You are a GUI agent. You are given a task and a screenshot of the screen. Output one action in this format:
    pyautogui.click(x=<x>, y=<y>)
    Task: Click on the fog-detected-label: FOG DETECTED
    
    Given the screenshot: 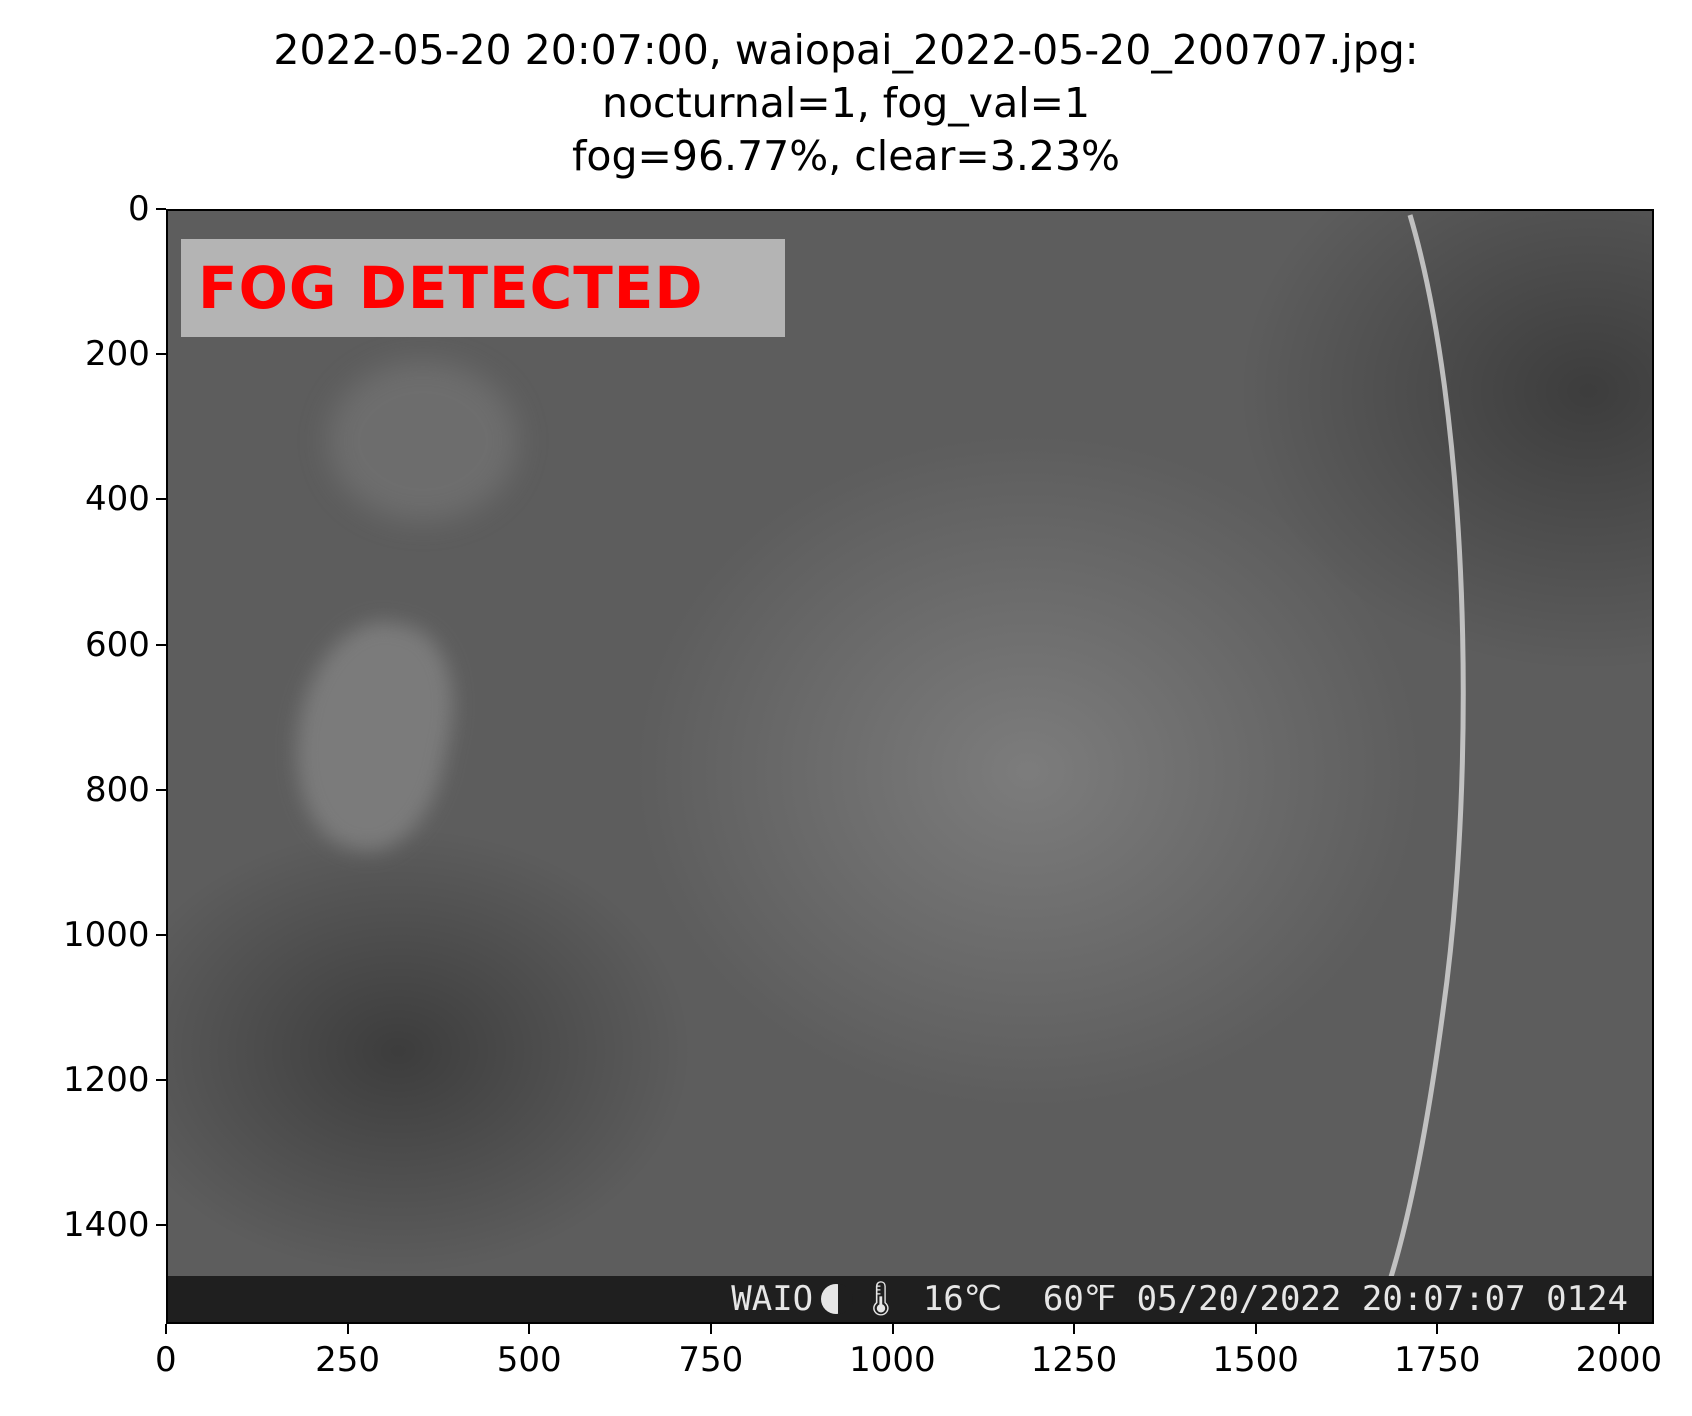 What is the action you would take?
    pyautogui.click(x=483, y=288)
    